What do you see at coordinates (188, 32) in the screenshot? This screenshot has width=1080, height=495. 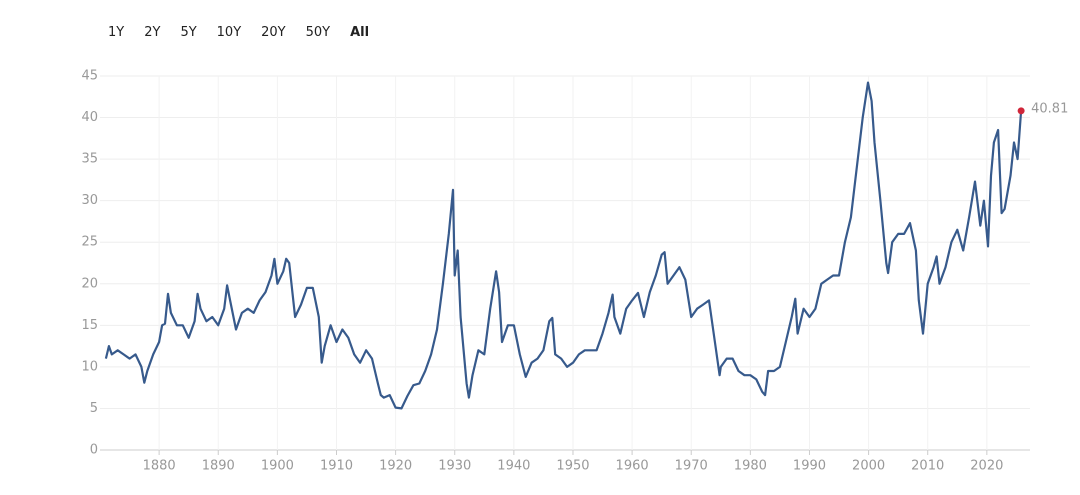 I see `range-button: 5Y` at bounding box center [188, 32].